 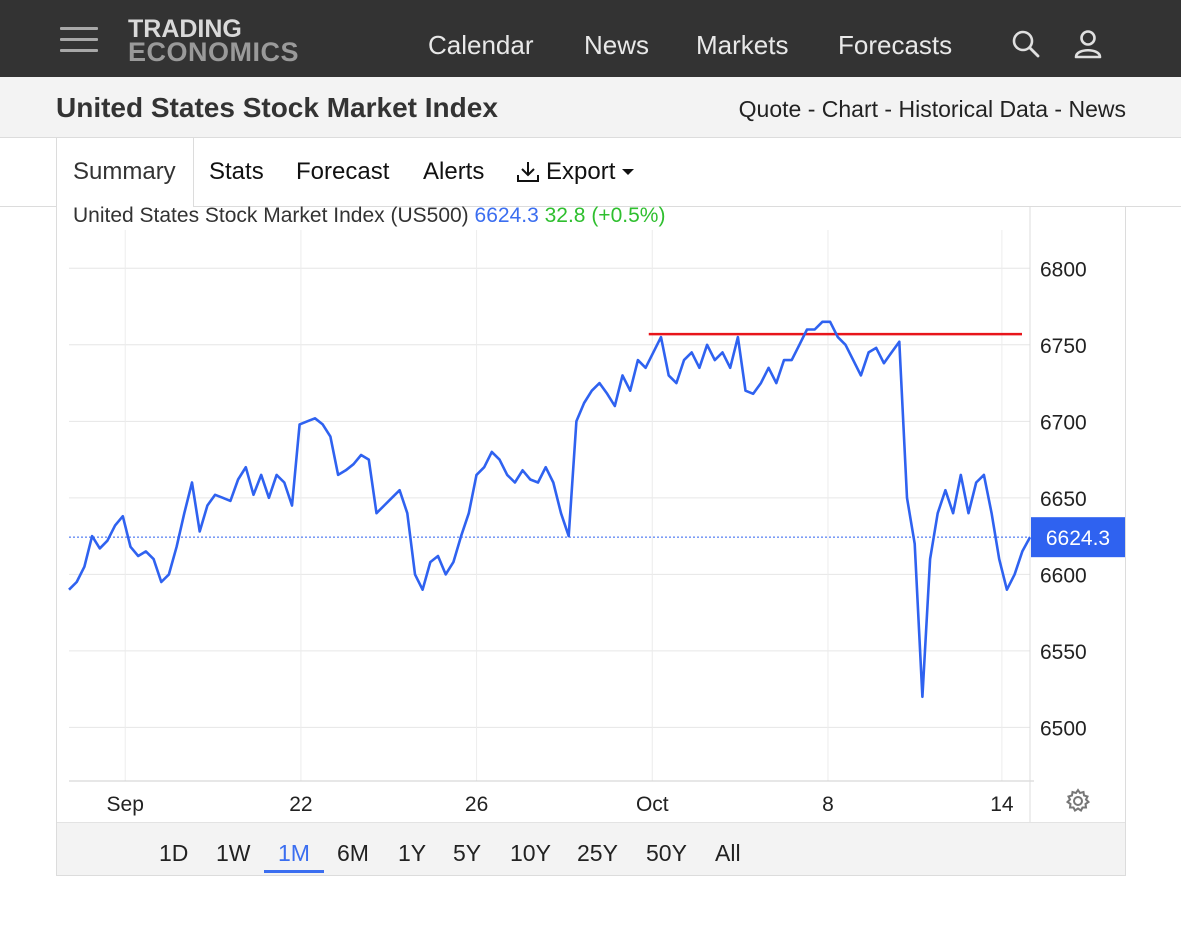 What do you see at coordinates (236, 171) in the screenshot?
I see `tab-stats: Stats` at bounding box center [236, 171].